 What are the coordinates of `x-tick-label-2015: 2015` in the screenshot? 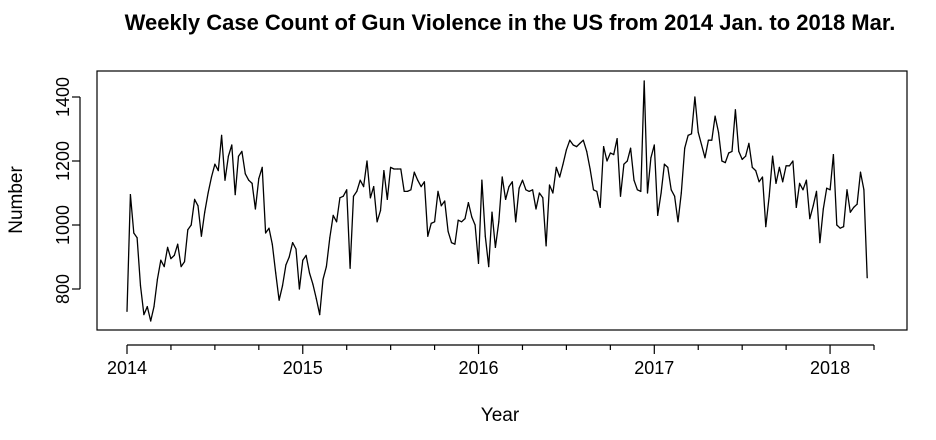 It's located at (303, 368).